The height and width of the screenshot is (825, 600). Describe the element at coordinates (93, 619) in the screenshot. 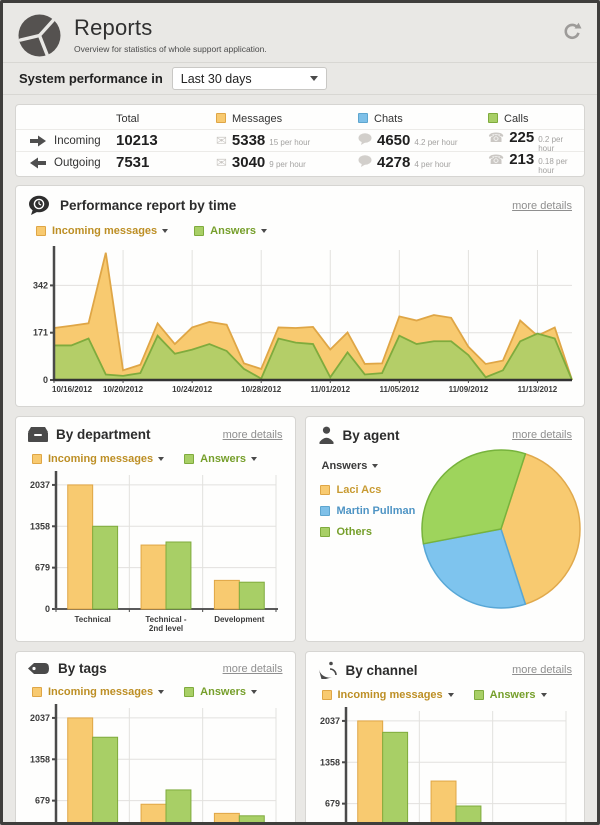

I see `svg-text: Technical` at that location.